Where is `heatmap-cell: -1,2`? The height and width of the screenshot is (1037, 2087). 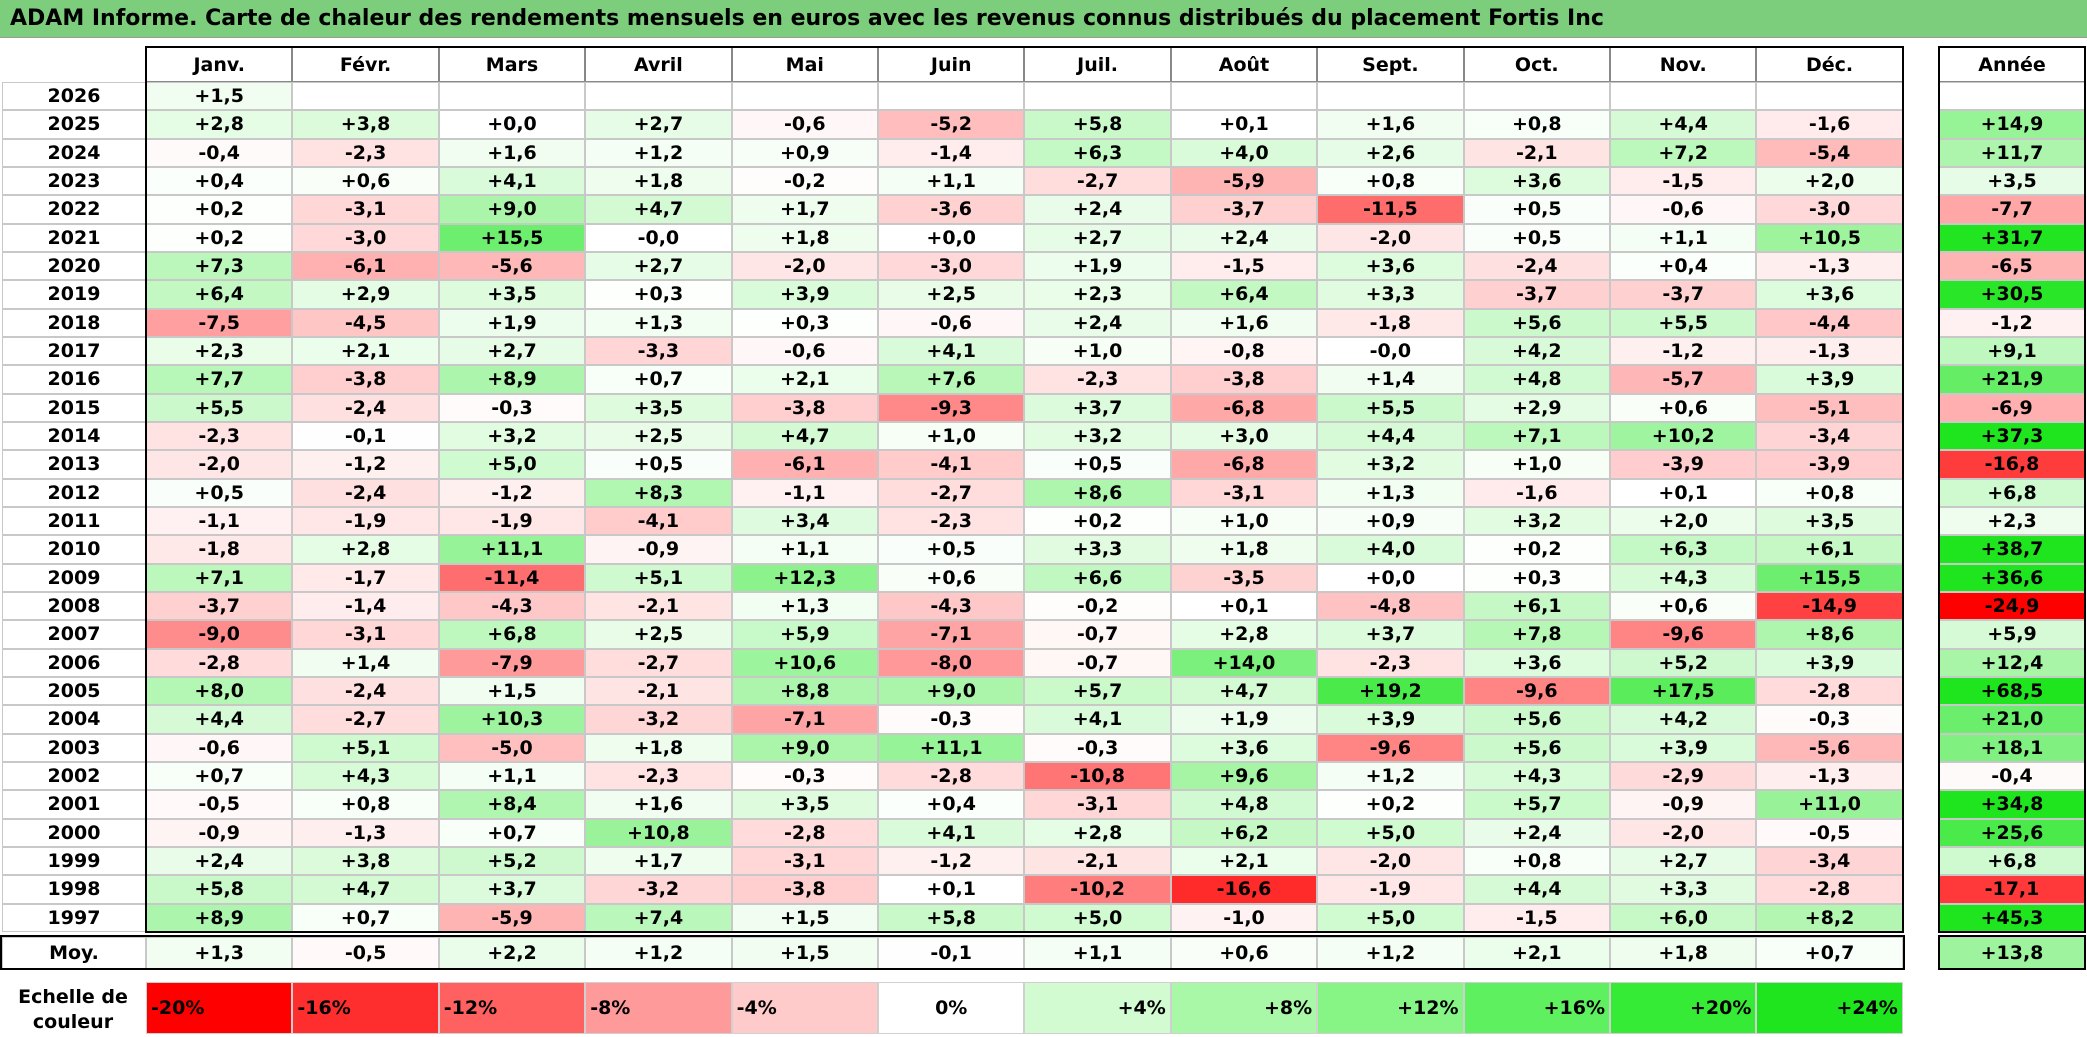
heatmap-cell: -1,2 is located at coordinates (951, 861).